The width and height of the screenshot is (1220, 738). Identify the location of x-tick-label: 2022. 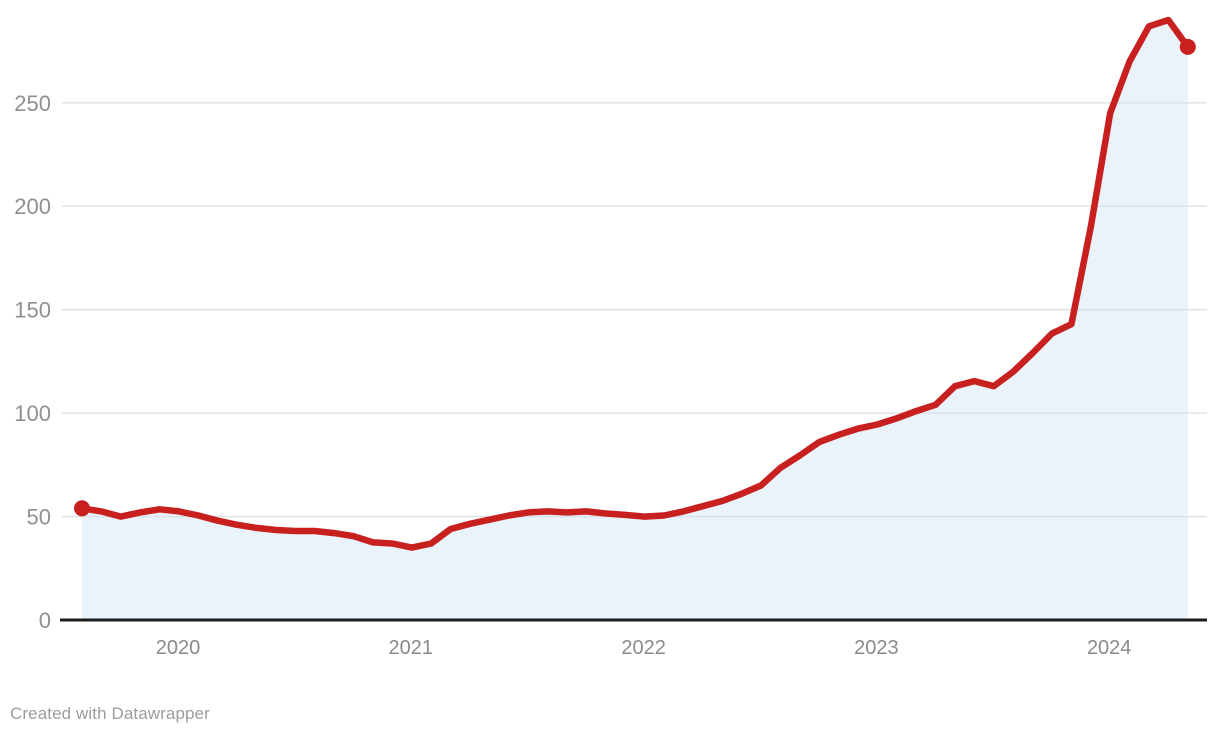
(643, 648).